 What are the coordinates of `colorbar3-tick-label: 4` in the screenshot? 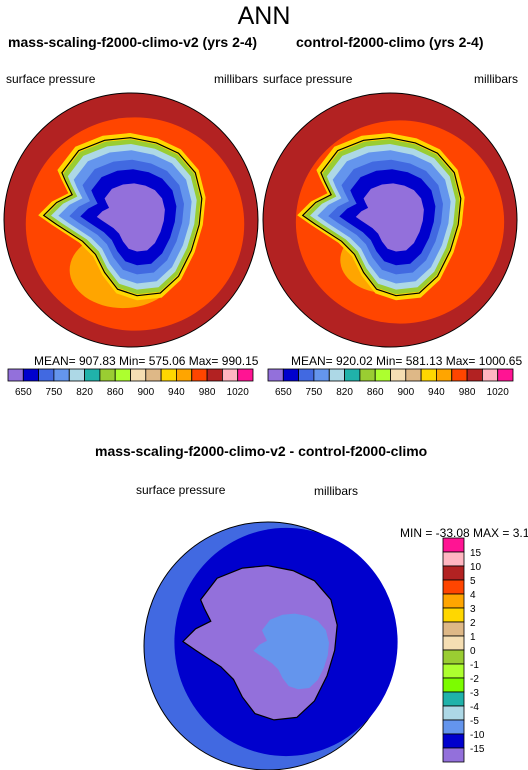 It's located at (473, 595).